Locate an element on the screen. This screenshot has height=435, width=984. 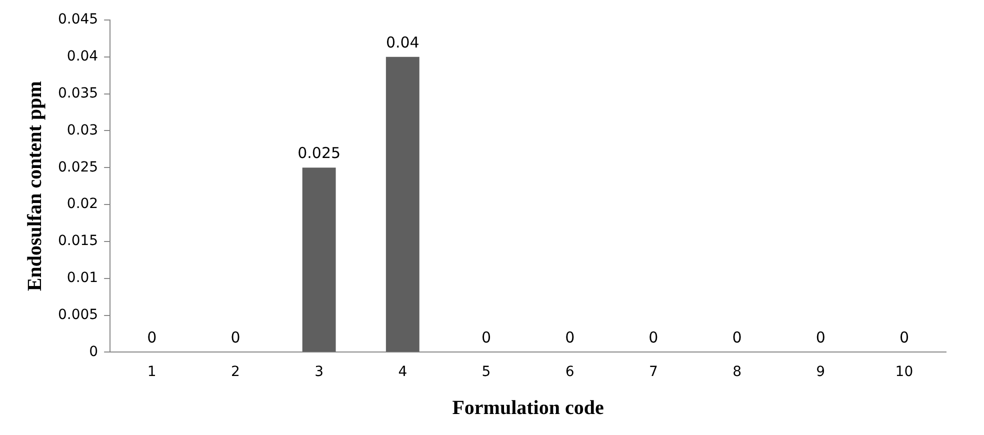
x-tick-label: 8 is located at coordinates (737, 372).